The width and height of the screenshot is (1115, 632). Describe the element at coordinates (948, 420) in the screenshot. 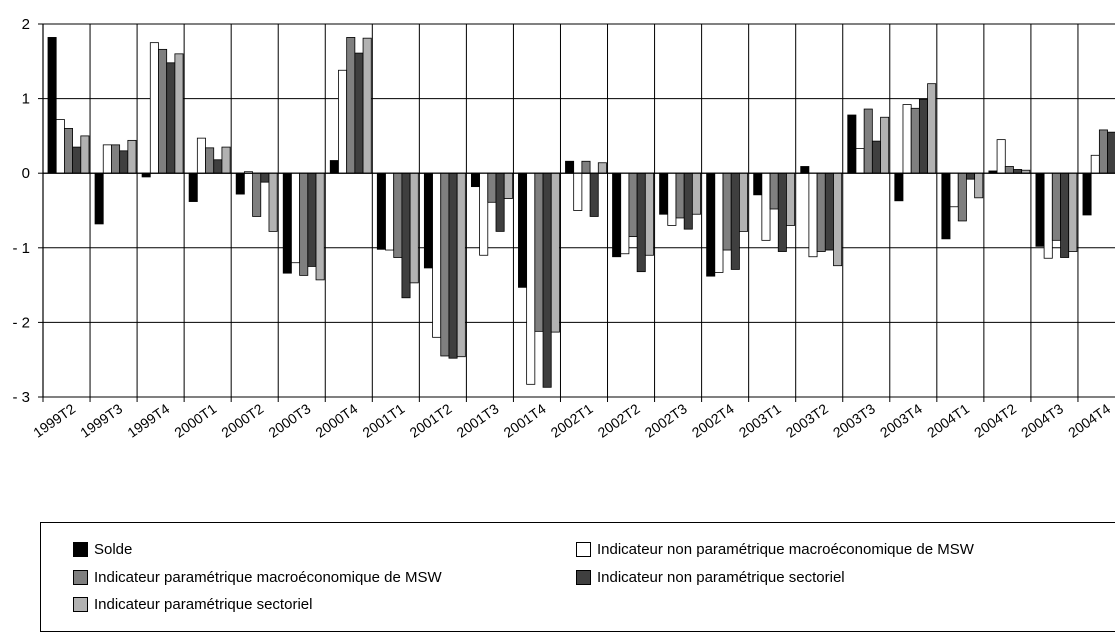

I see `x-tick-label: 2004T1` at that location.